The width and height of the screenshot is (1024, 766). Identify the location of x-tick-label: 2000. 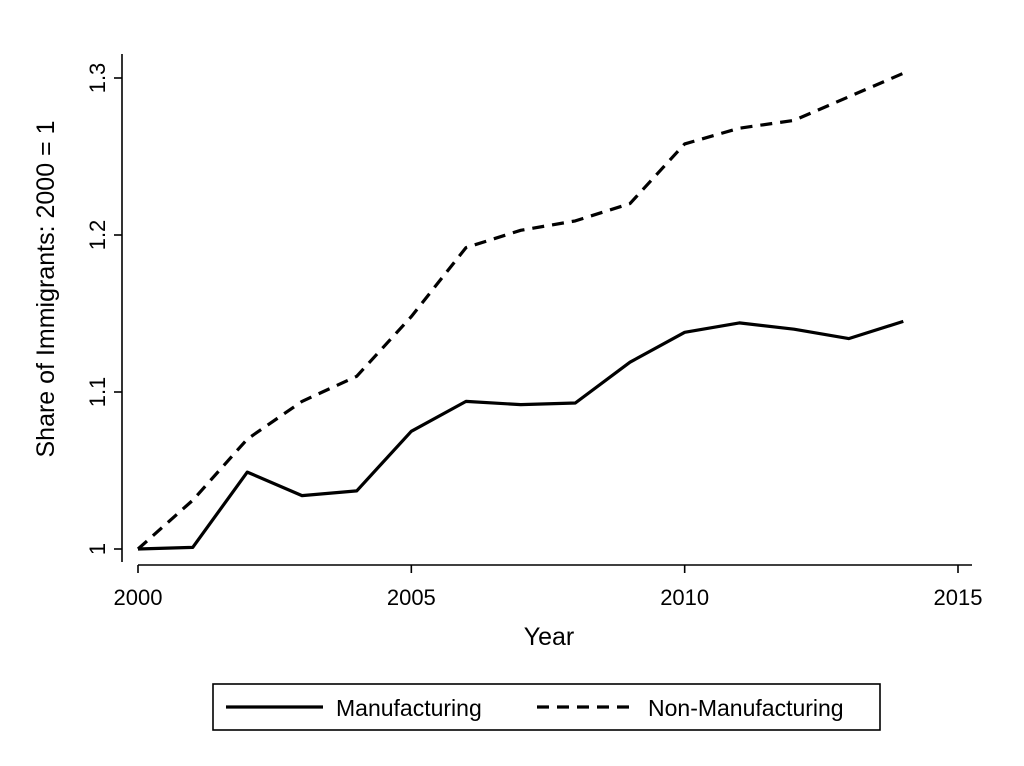
(138, 597).